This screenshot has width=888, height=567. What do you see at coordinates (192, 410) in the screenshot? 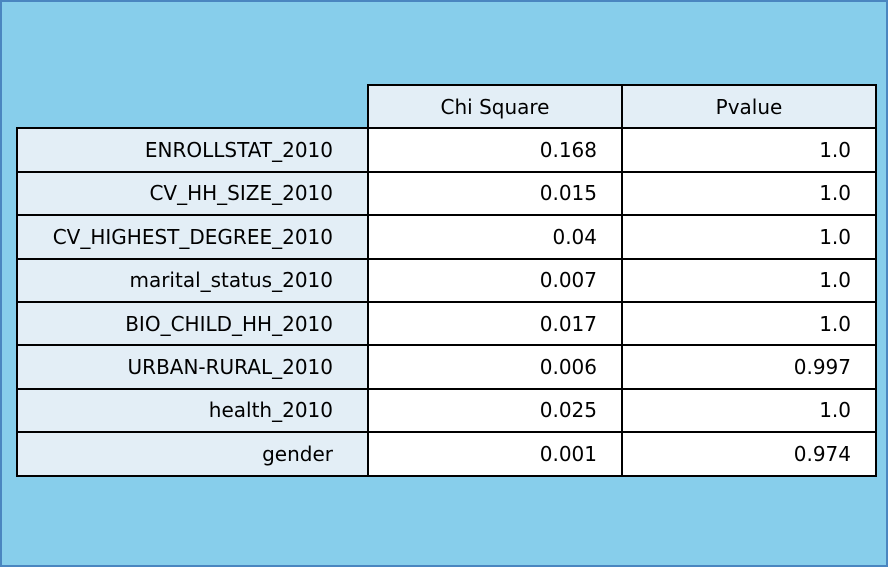
I see `row-label: health_2010` at bounding box center [192, 410].